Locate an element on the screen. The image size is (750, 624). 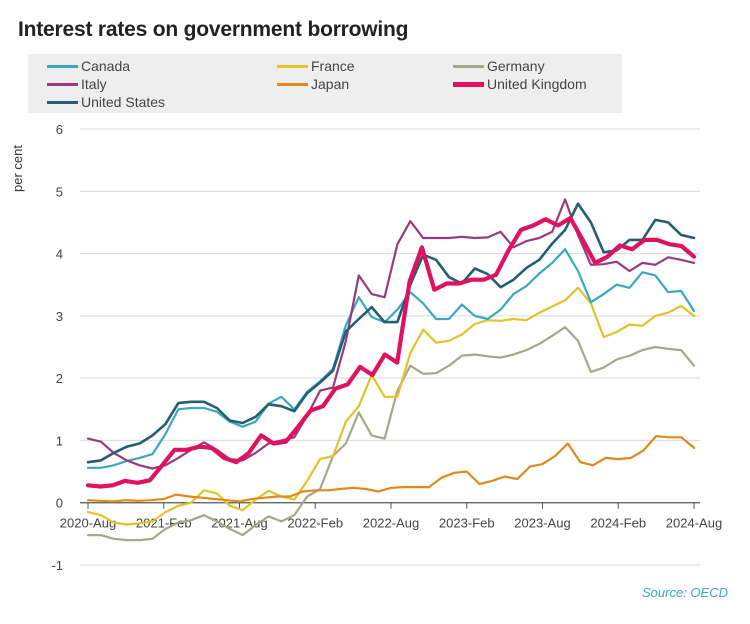
chart-title: Interest rates on government borrowing is located at coordinates (213, 29).